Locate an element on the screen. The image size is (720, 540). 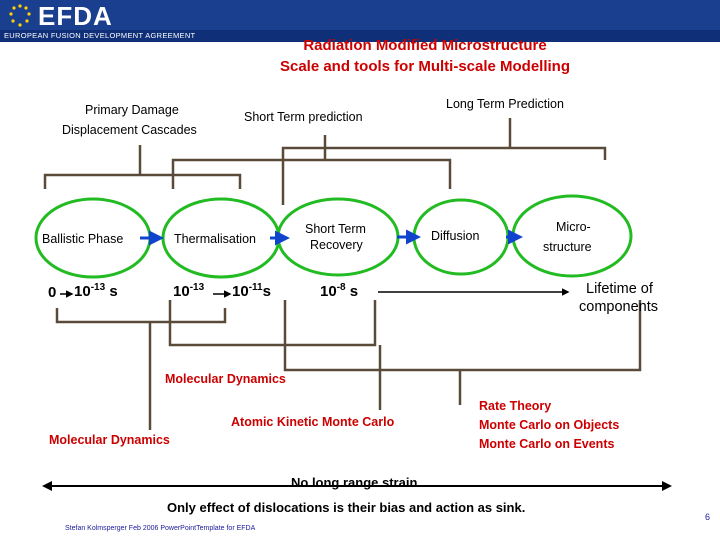
note-no-long-range-strain: No long range strain is located at coordinates (354, 482).